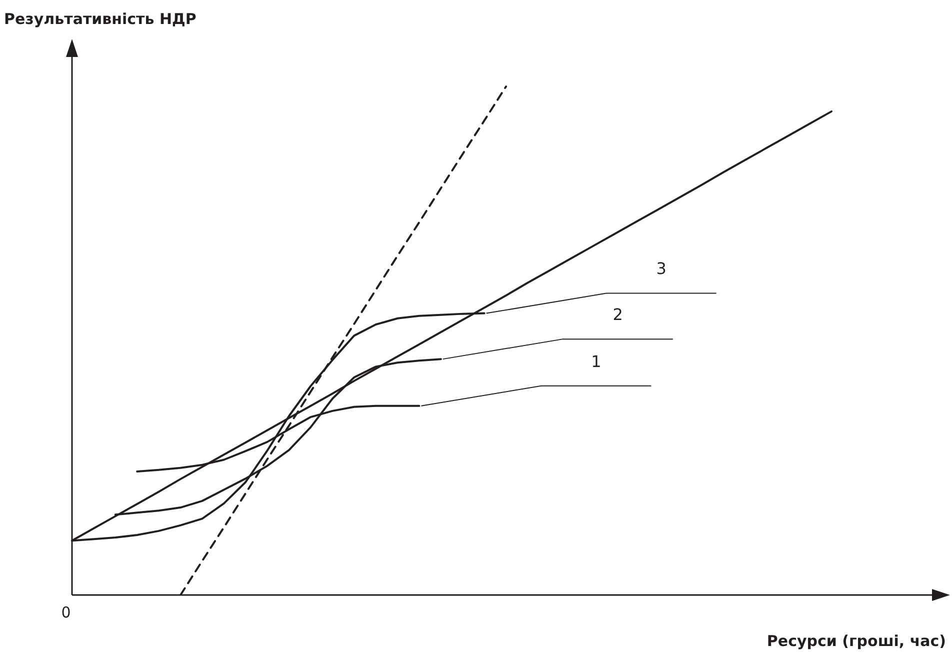  What do you see at coordinates (66, 613) in the screenshot?
I see `text: 0` at bounding box center [66, 613].